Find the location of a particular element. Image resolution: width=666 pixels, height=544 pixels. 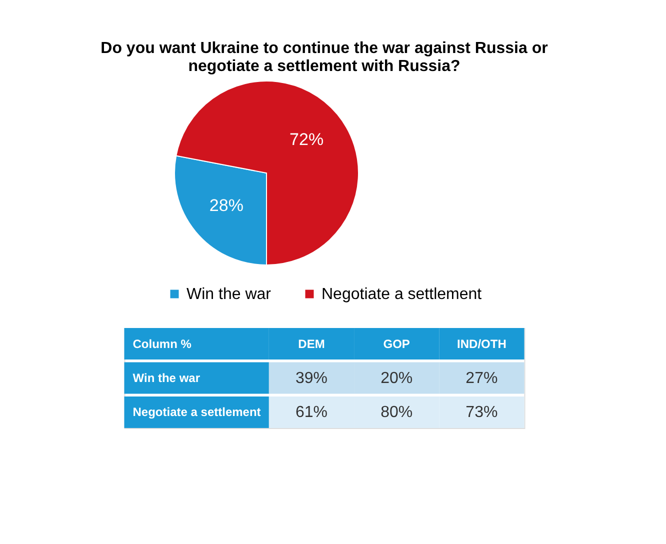

data-label: 20% is located at coordinates (396, 378).